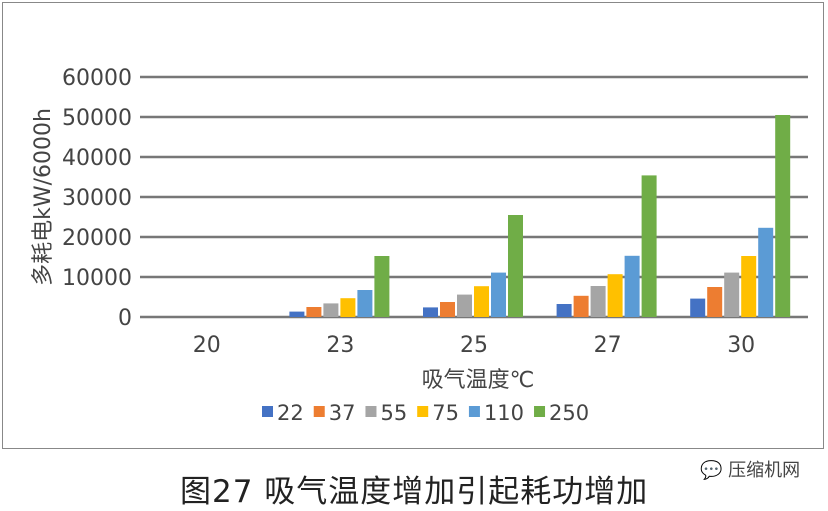 The height and width of the screenshot is (511, 828). What do you see at coordinates (290, 413) in the screenshot?
I see `legend-label: 22` at bounding box center [290, 413].